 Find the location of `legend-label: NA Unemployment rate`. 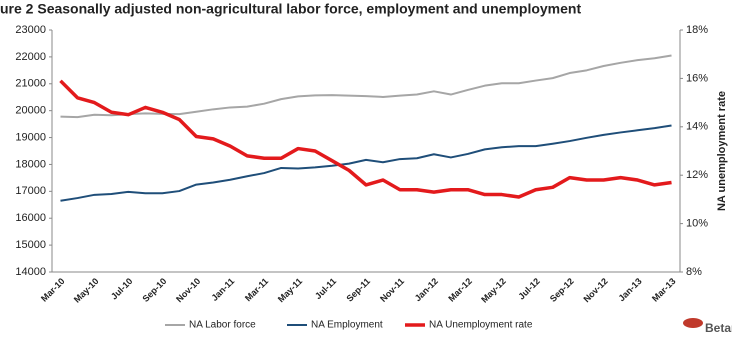

legend-label: NA Unemployment rate is located at coordinates (481, 325).